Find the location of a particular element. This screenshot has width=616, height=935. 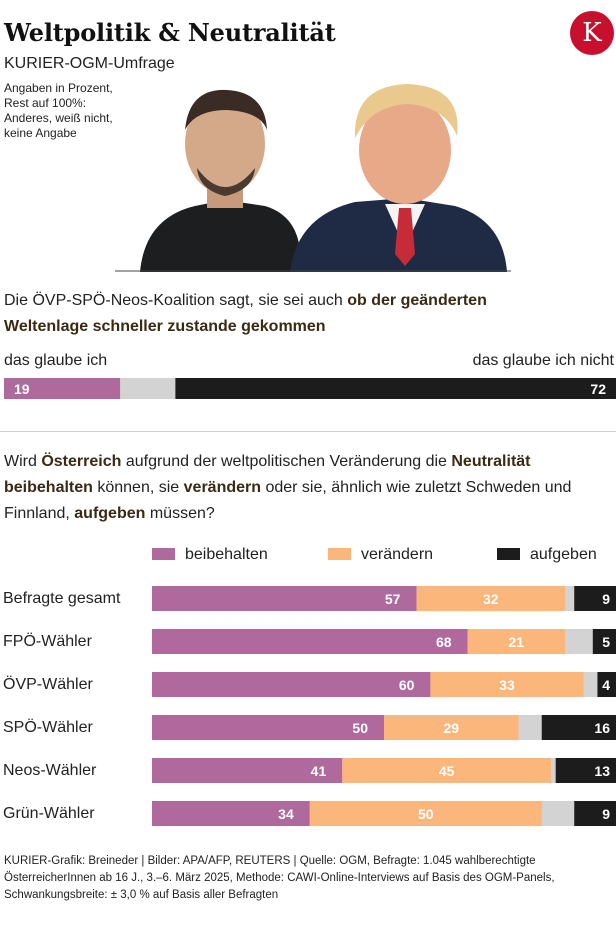

value-label-glaube-ich: 19 is located at coordinates (22, 389).